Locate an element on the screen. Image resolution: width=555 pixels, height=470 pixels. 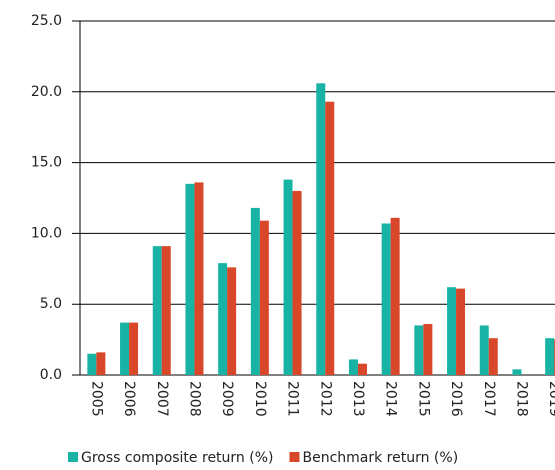
y-tick-label: 10.0 is located at coordinates (46, 233).